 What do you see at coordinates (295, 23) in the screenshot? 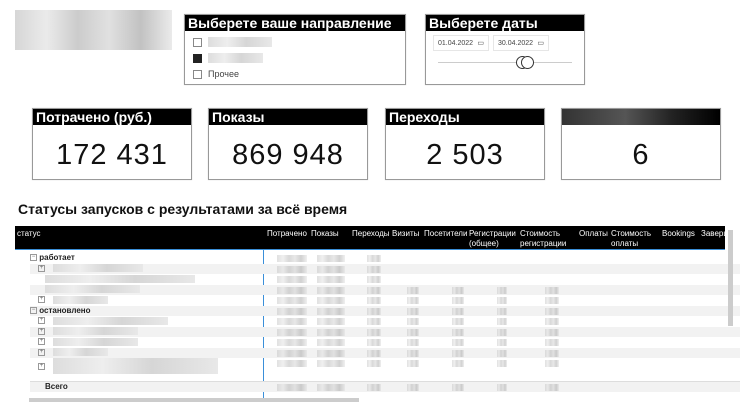
I see `slicer-title: Выберете ваше направление` at bounding box center [295, 23].